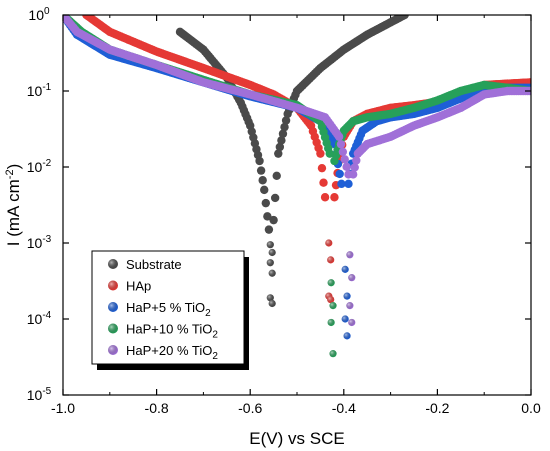  I want to click on y-tick-label: 10⁻³, so click(39, 242).